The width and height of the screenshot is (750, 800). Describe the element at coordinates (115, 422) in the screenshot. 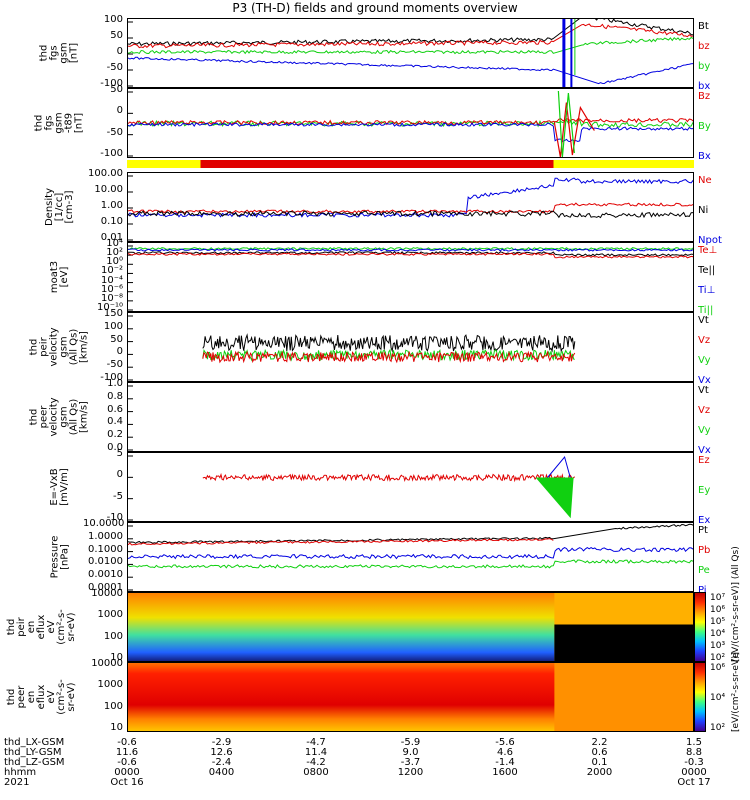

I see `panel-6-ytick: 0.4` at that location.